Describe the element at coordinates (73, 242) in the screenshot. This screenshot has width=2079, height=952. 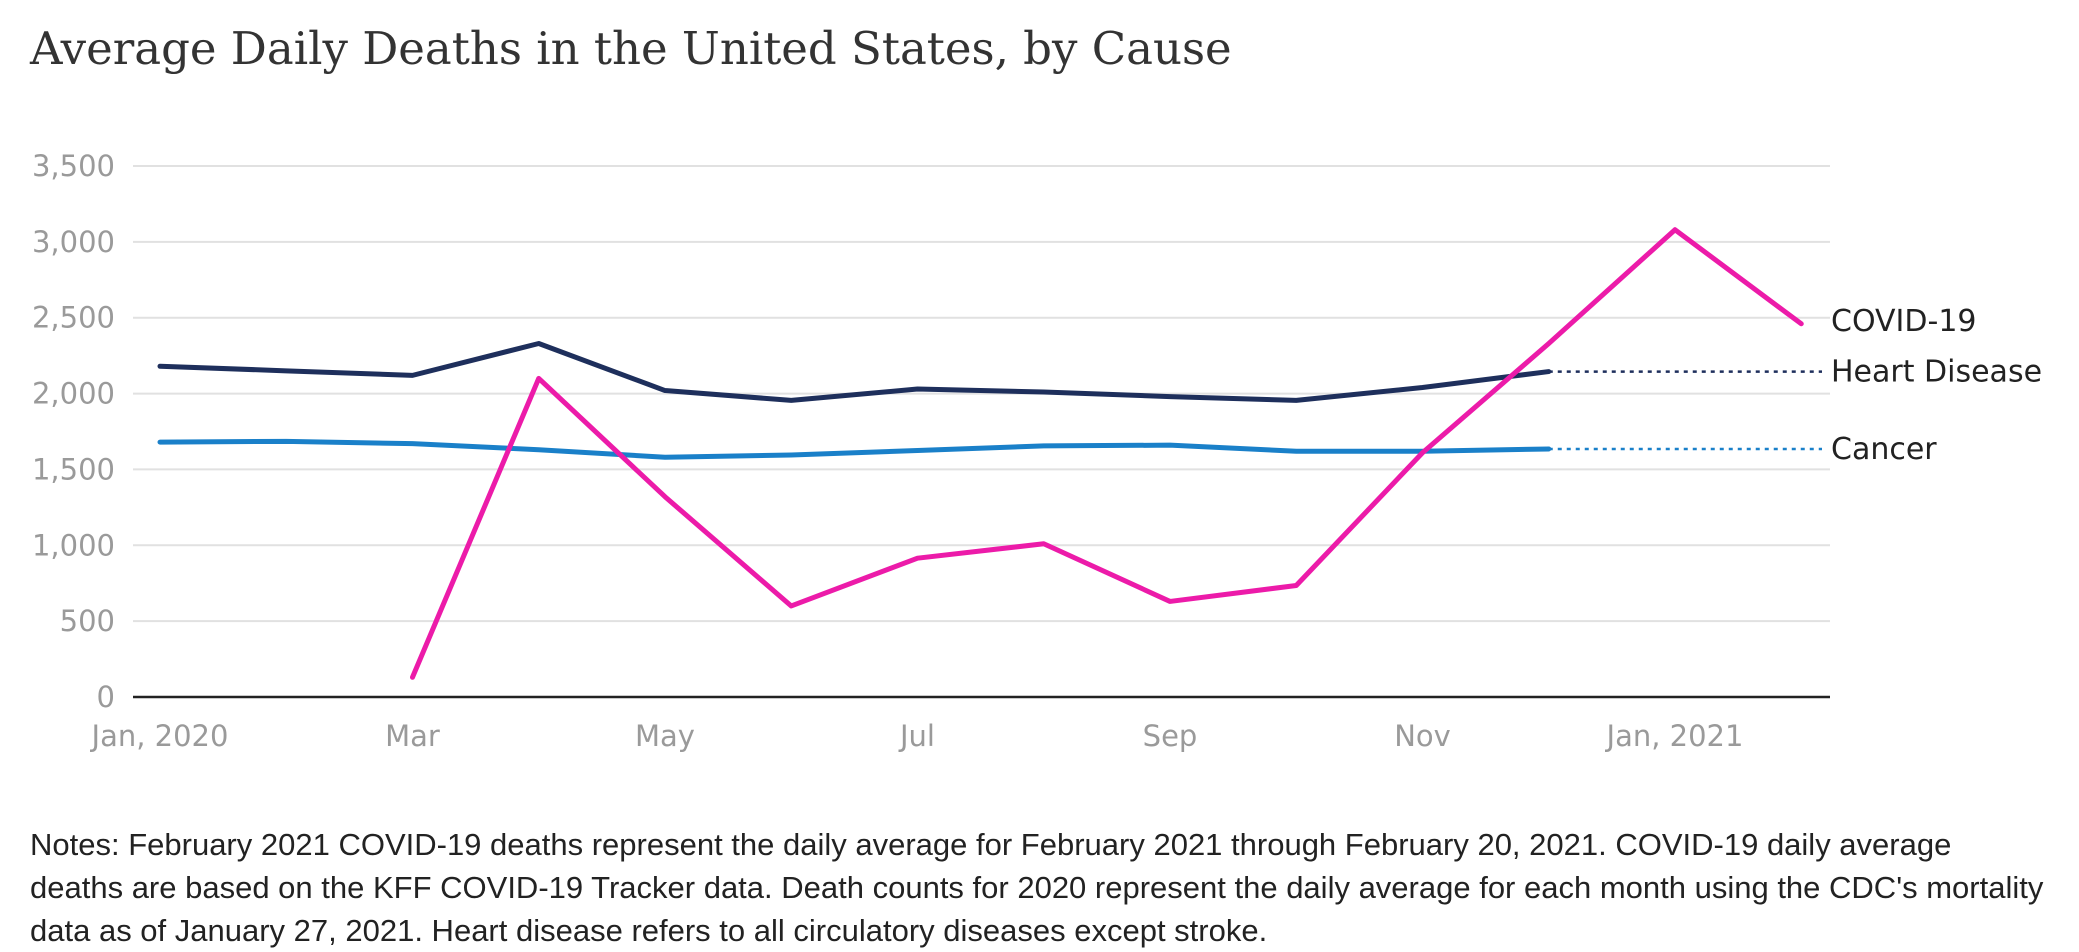
I see `y-tick-label: 3,000` at that location.